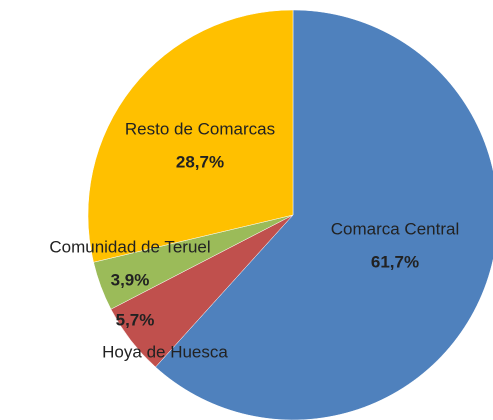 The width and height of the screenshot is (493, 420). I want to click on slice-label: Comarca Central, so click(395, 228).